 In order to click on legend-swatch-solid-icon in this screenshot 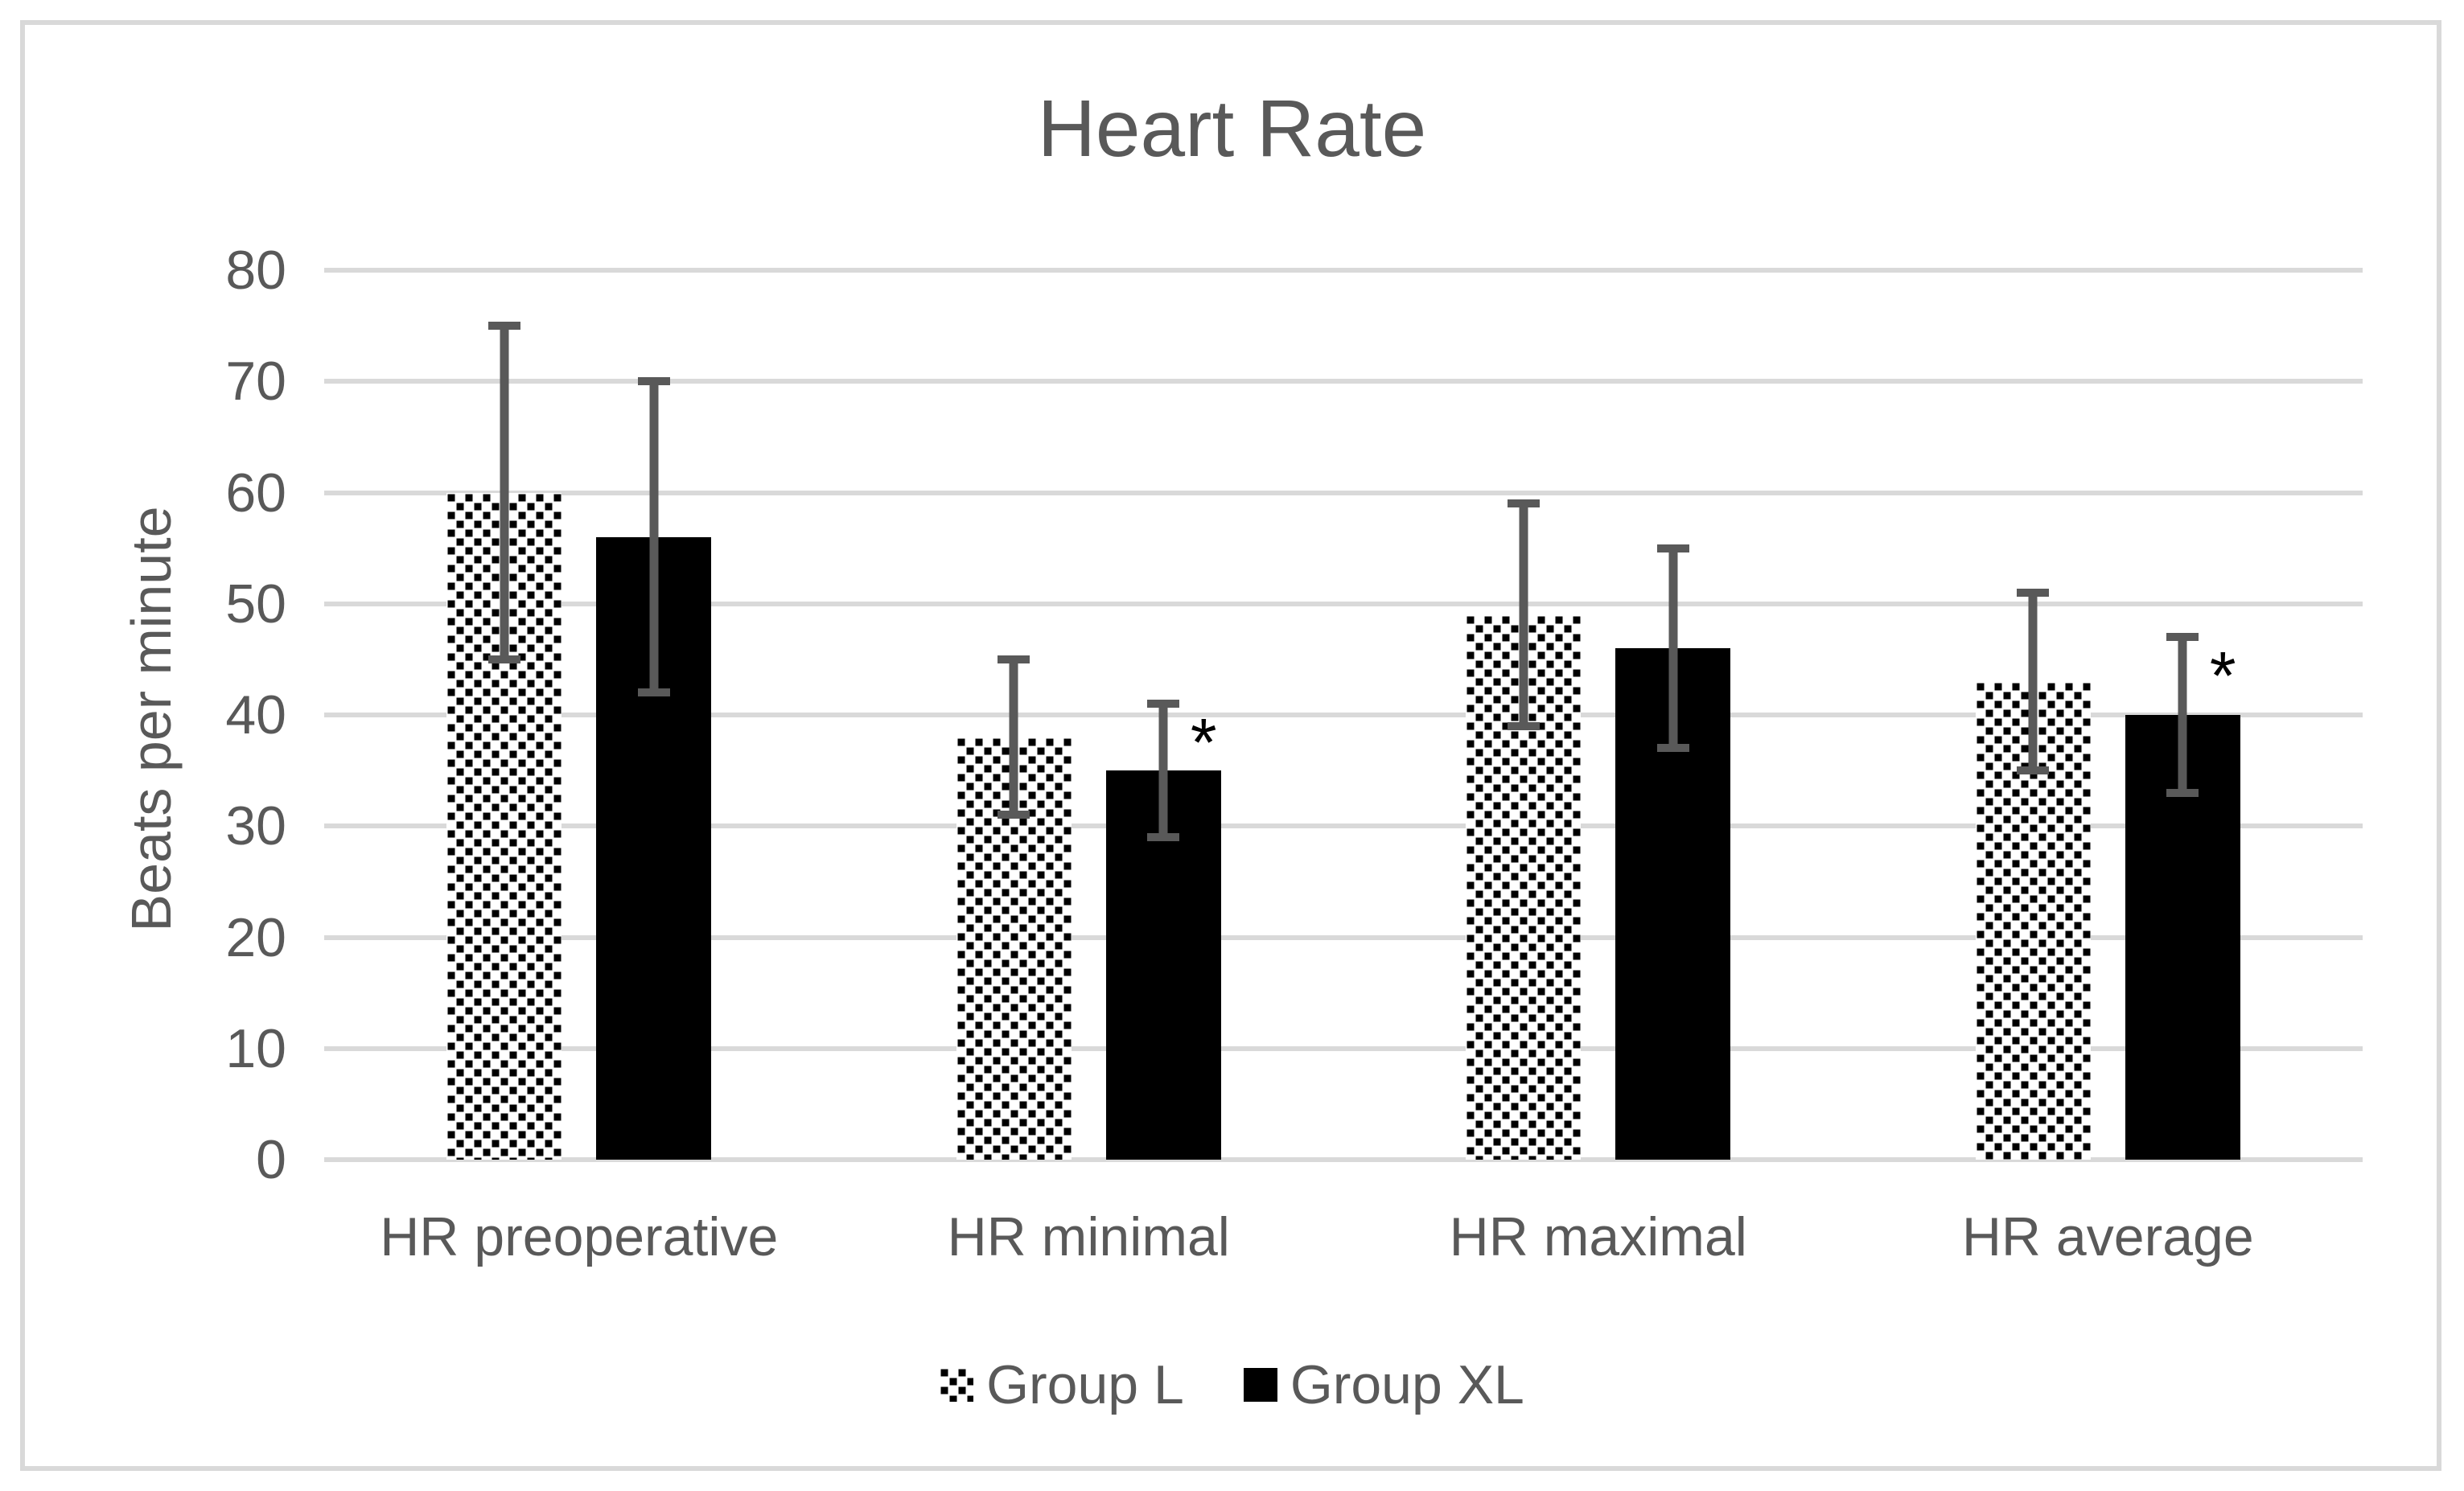, I will do `click(1260, 1385)`.